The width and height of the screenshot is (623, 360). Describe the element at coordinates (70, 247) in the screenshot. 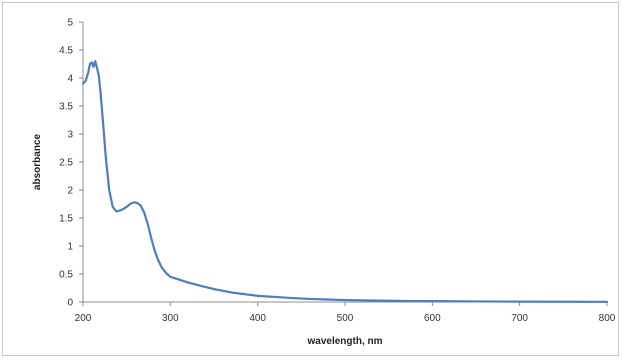

I see `y-tick-label: 1` at that location.